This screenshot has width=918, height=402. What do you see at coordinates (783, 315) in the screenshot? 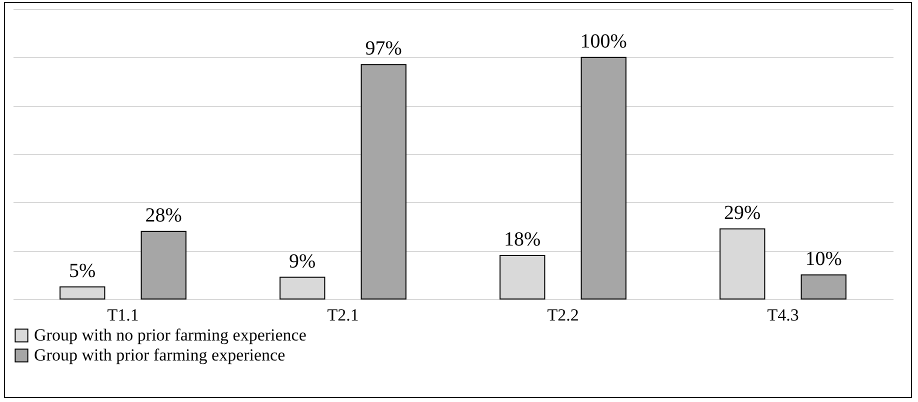
I see `x-tick-label: T4.3` at bounding box center [783, 315].